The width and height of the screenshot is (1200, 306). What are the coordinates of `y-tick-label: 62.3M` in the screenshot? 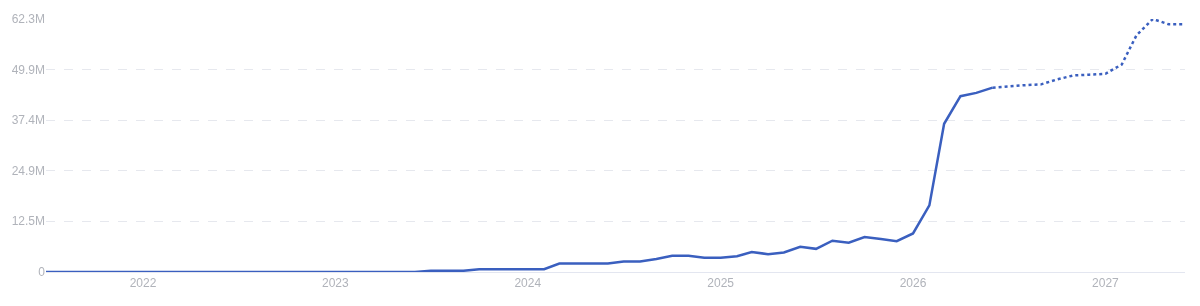 It's located at (28, 19).